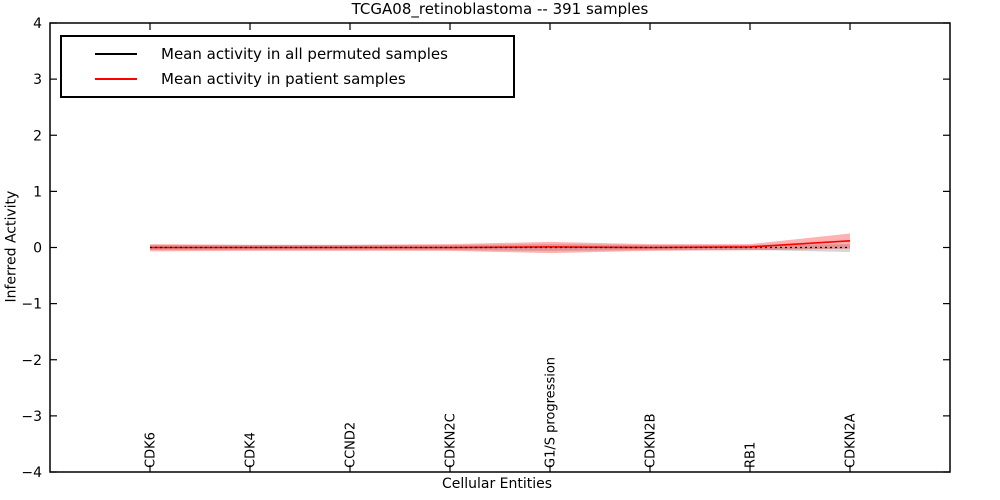 Image resolution: width=1000 pixels, height=500 pixels. I want to click on y-tick-label: −3, so click(31, 417).